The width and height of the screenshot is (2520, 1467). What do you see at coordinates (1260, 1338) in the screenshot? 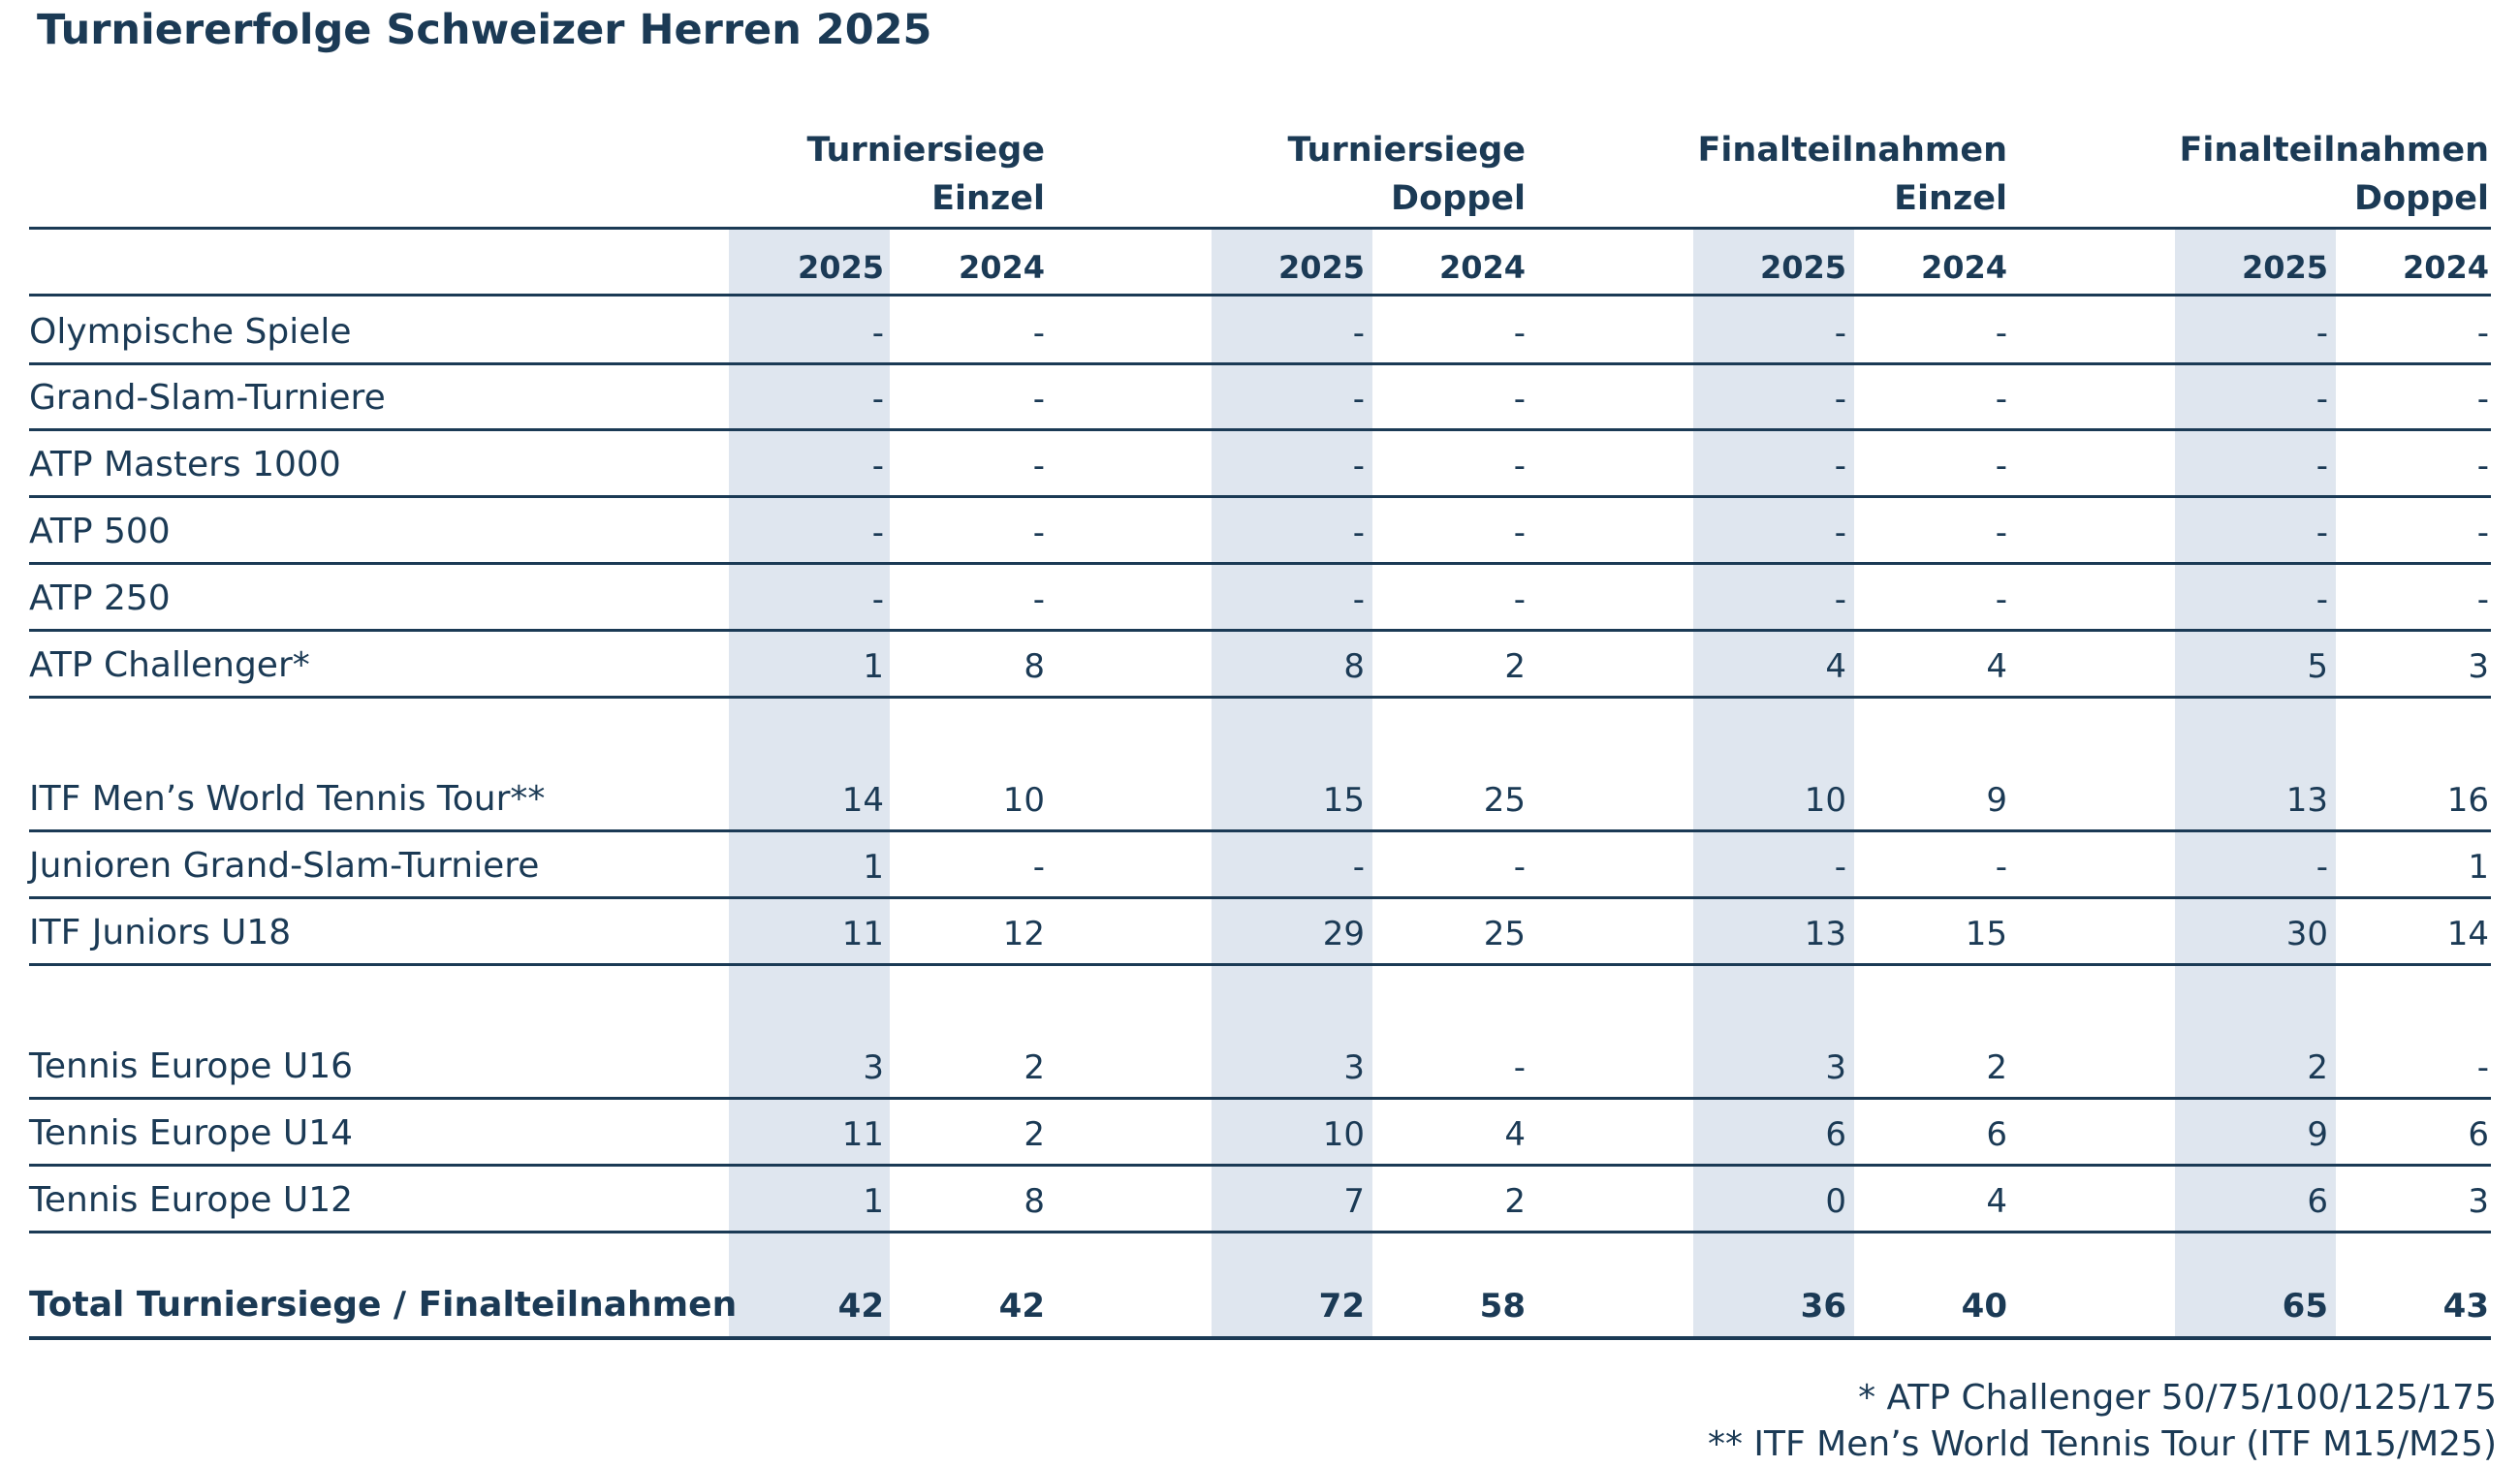
I see `total-rule` at bounding box center [1260, 1338].